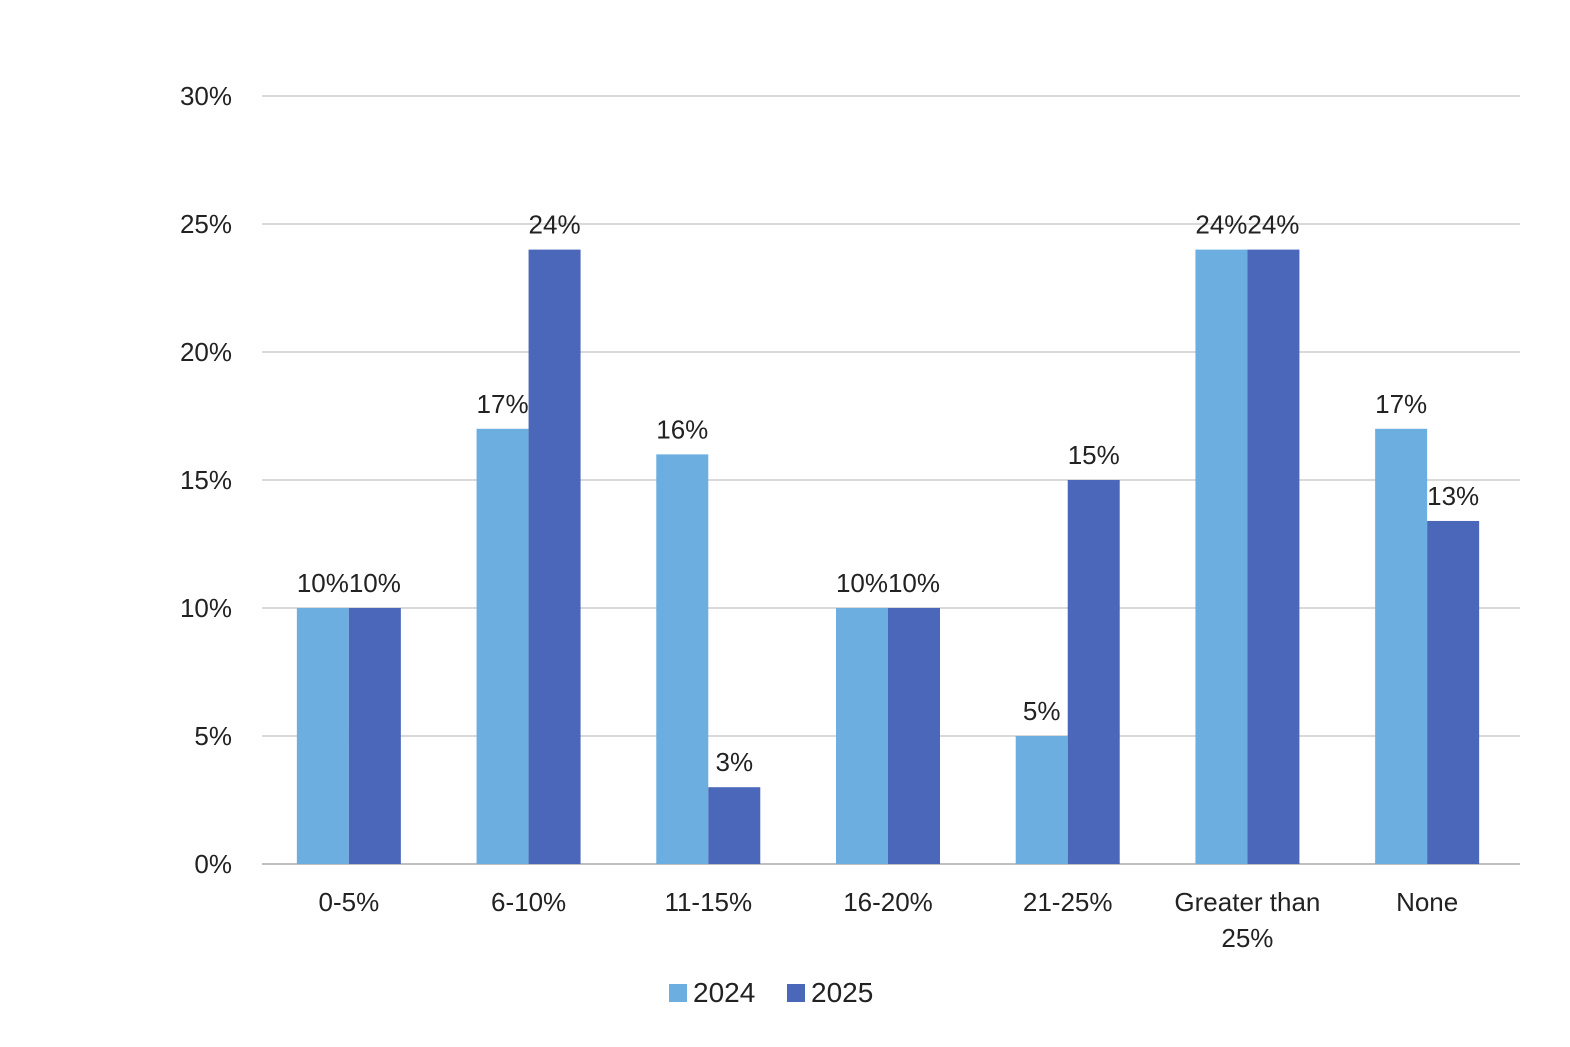 This screenshot has width=1570, height=1047. What do you see at coordinates (1247, 920) in the screenshot?
I see `x-tick-label: Greater than 25%` at bounding box center [1247, 920].